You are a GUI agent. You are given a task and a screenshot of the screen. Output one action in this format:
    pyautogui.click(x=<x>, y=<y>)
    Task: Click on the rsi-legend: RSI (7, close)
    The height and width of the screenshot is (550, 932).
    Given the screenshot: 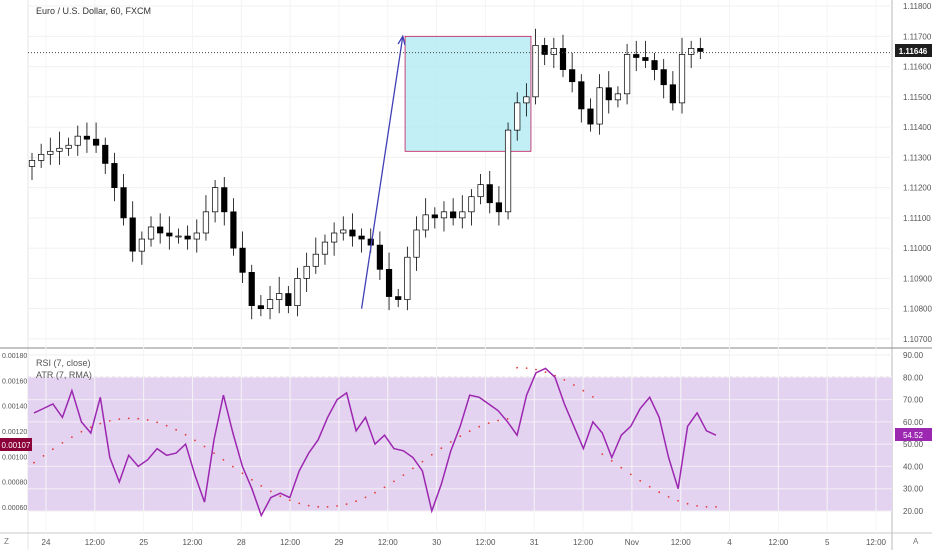 What is the action you would take?
    pyautogui.click(x=63, y=363)
    